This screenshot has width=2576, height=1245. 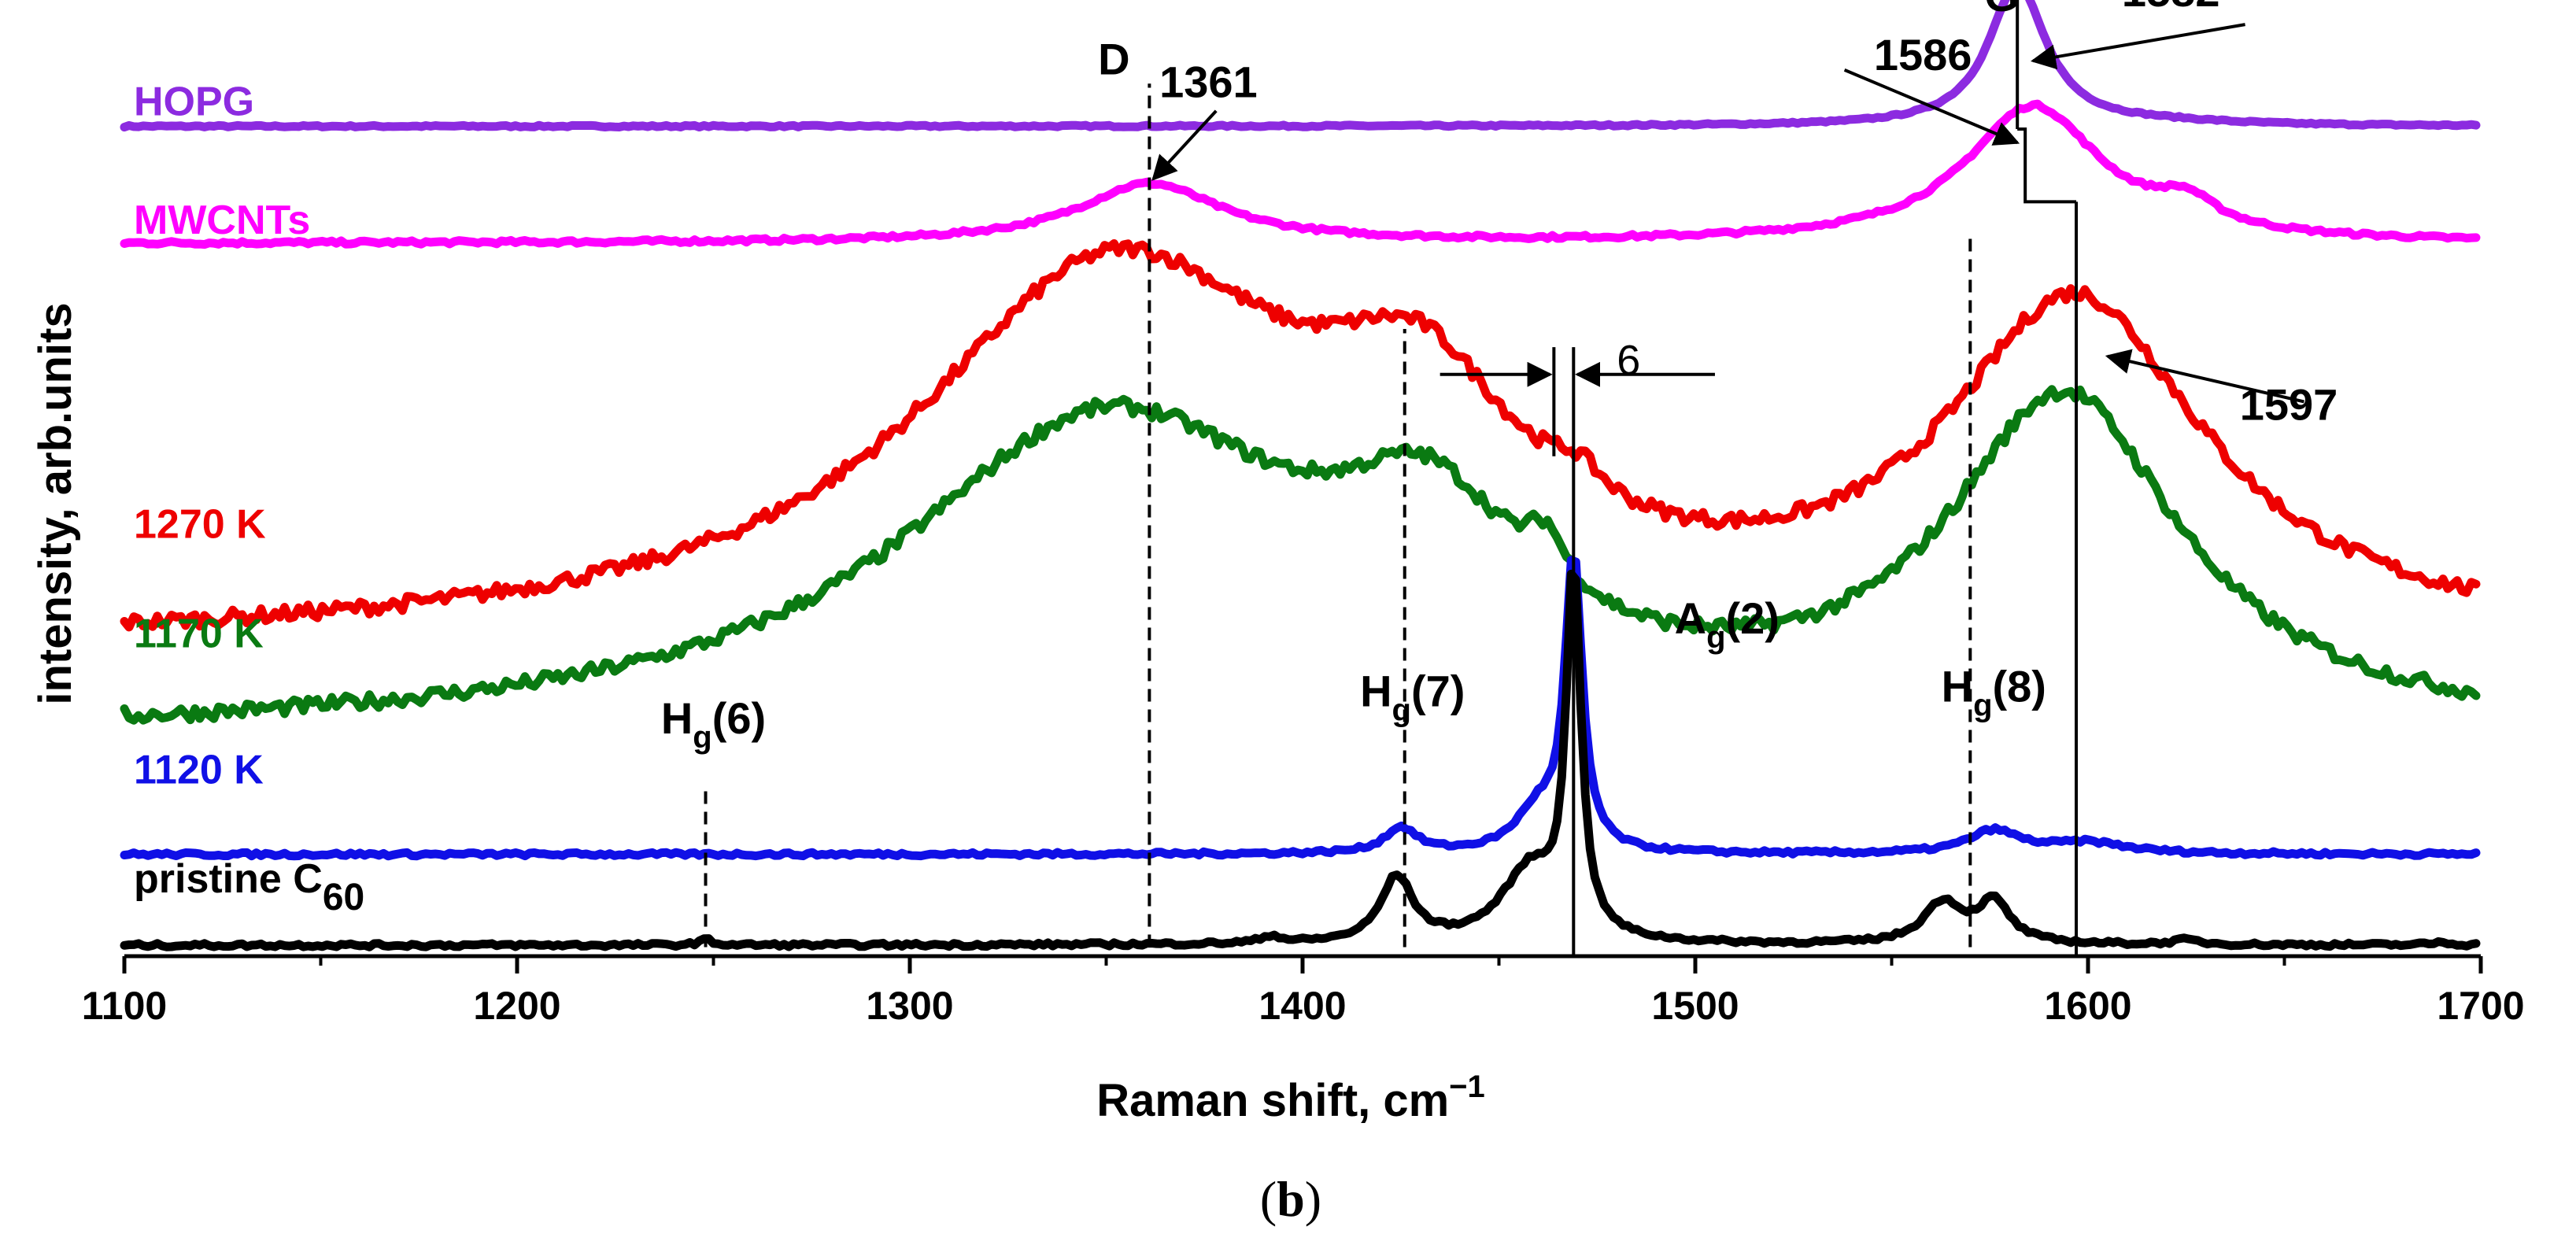 What do you see at coordinates (1727, 624) in the screenshot?
I see `annotation-a-2-: Ag(2)` at bounding box center [1727, 624].